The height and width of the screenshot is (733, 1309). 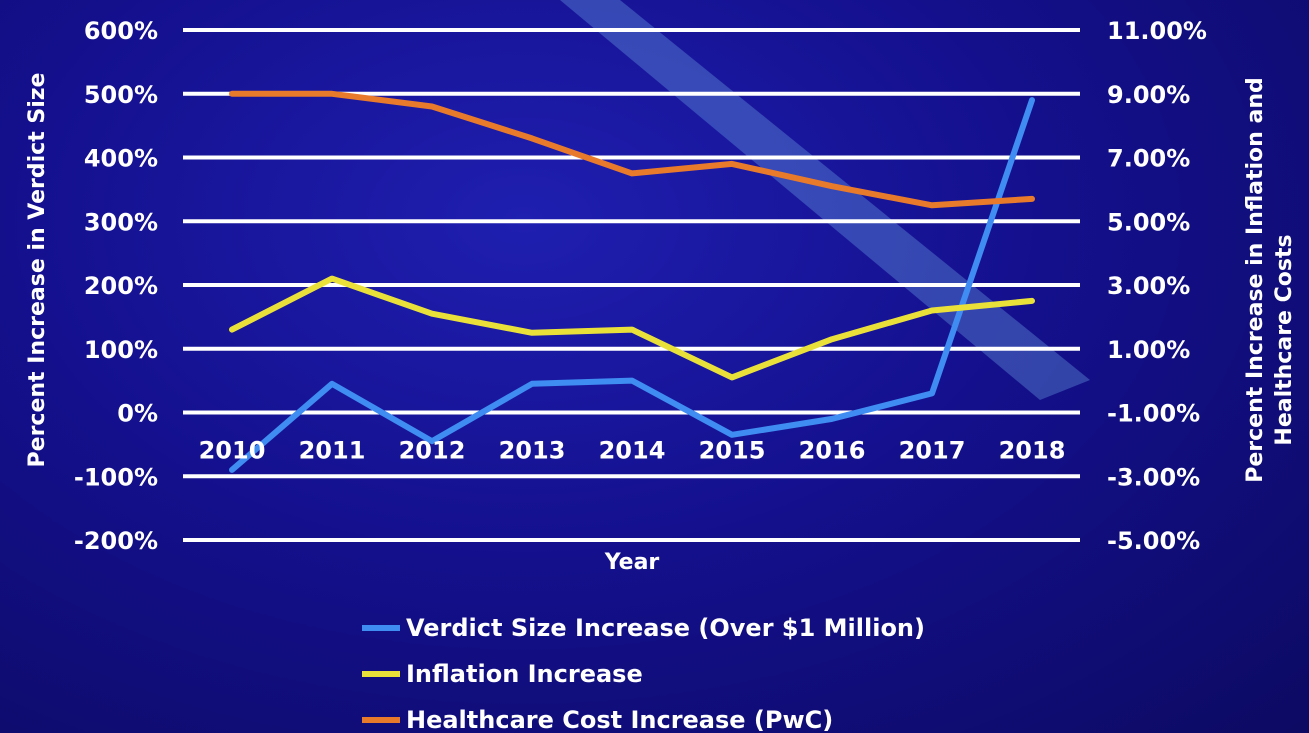 What do you see at coordinates (432, 451) in the screenshot?
I see `x-tick-label: 2012` at bounding box center [432, 451].